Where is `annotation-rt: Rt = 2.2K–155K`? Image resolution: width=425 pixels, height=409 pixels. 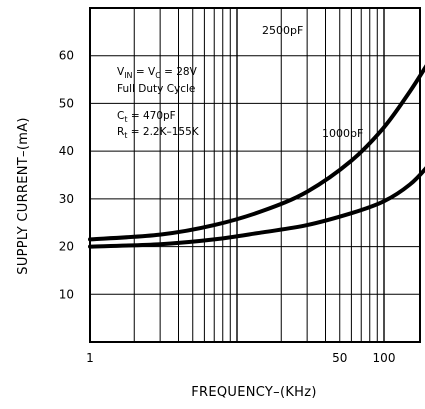
annotation-rt: Rt = 2.2K–155K is located at coordinates (158, 133).